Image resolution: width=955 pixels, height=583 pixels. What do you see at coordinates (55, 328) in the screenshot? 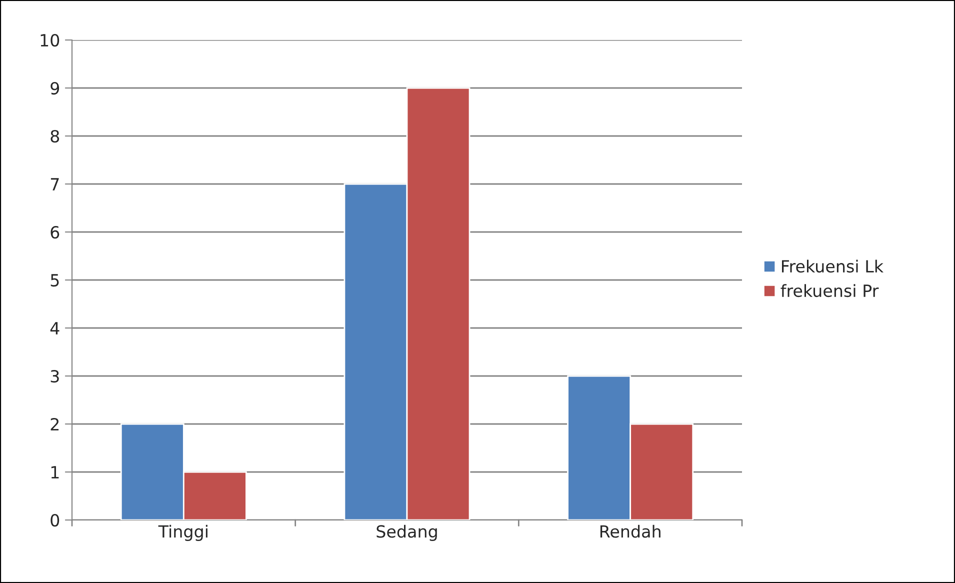
I see `y-tick-label: 4` at bounding box center [55, 328].